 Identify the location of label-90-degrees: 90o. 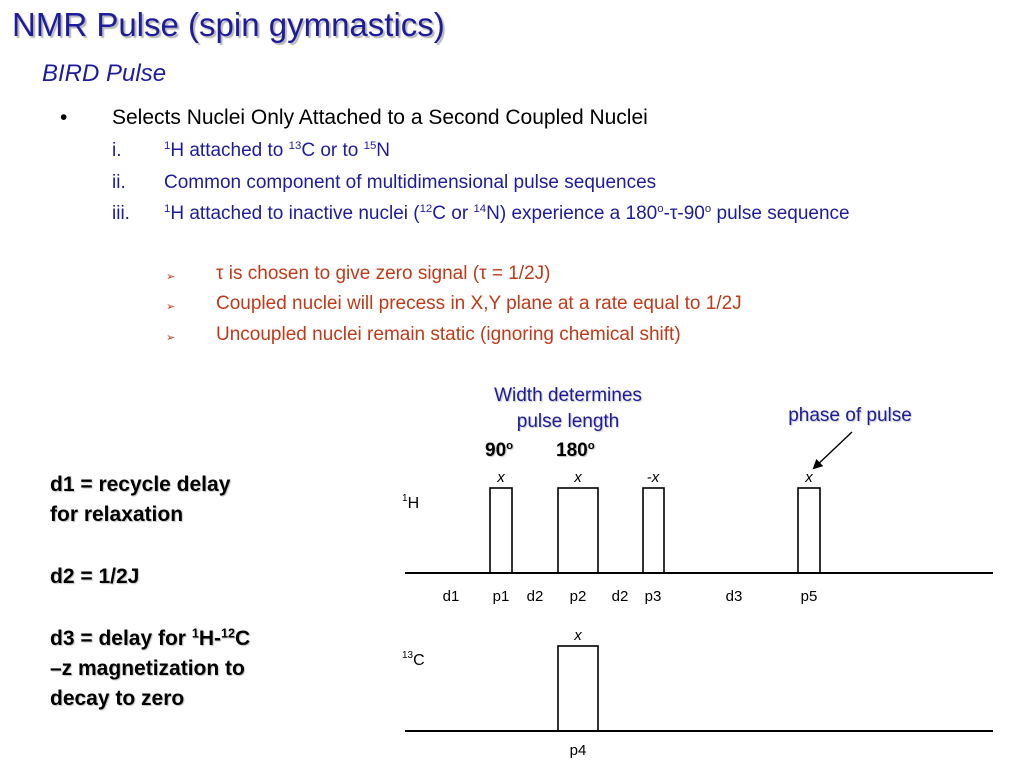
(499, 450).